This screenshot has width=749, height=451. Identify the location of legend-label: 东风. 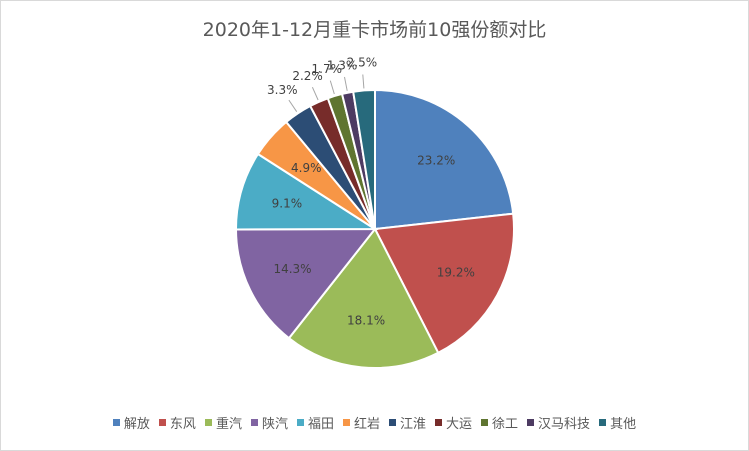
(182, 424).